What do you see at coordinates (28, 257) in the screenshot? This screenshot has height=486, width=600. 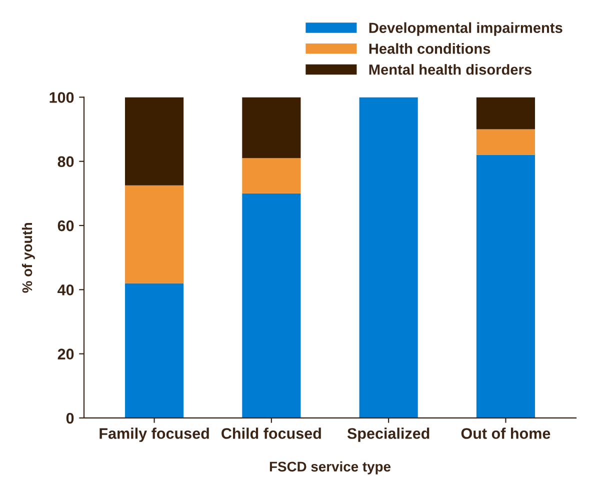 I see `y-axis-title: % of youth` at bounding box center [28, 257].